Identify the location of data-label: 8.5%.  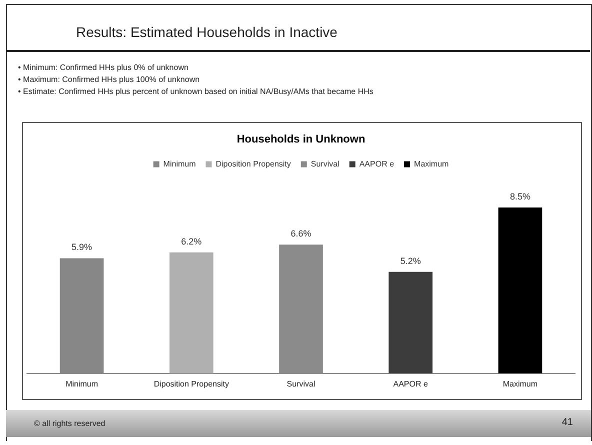
(520, 196).